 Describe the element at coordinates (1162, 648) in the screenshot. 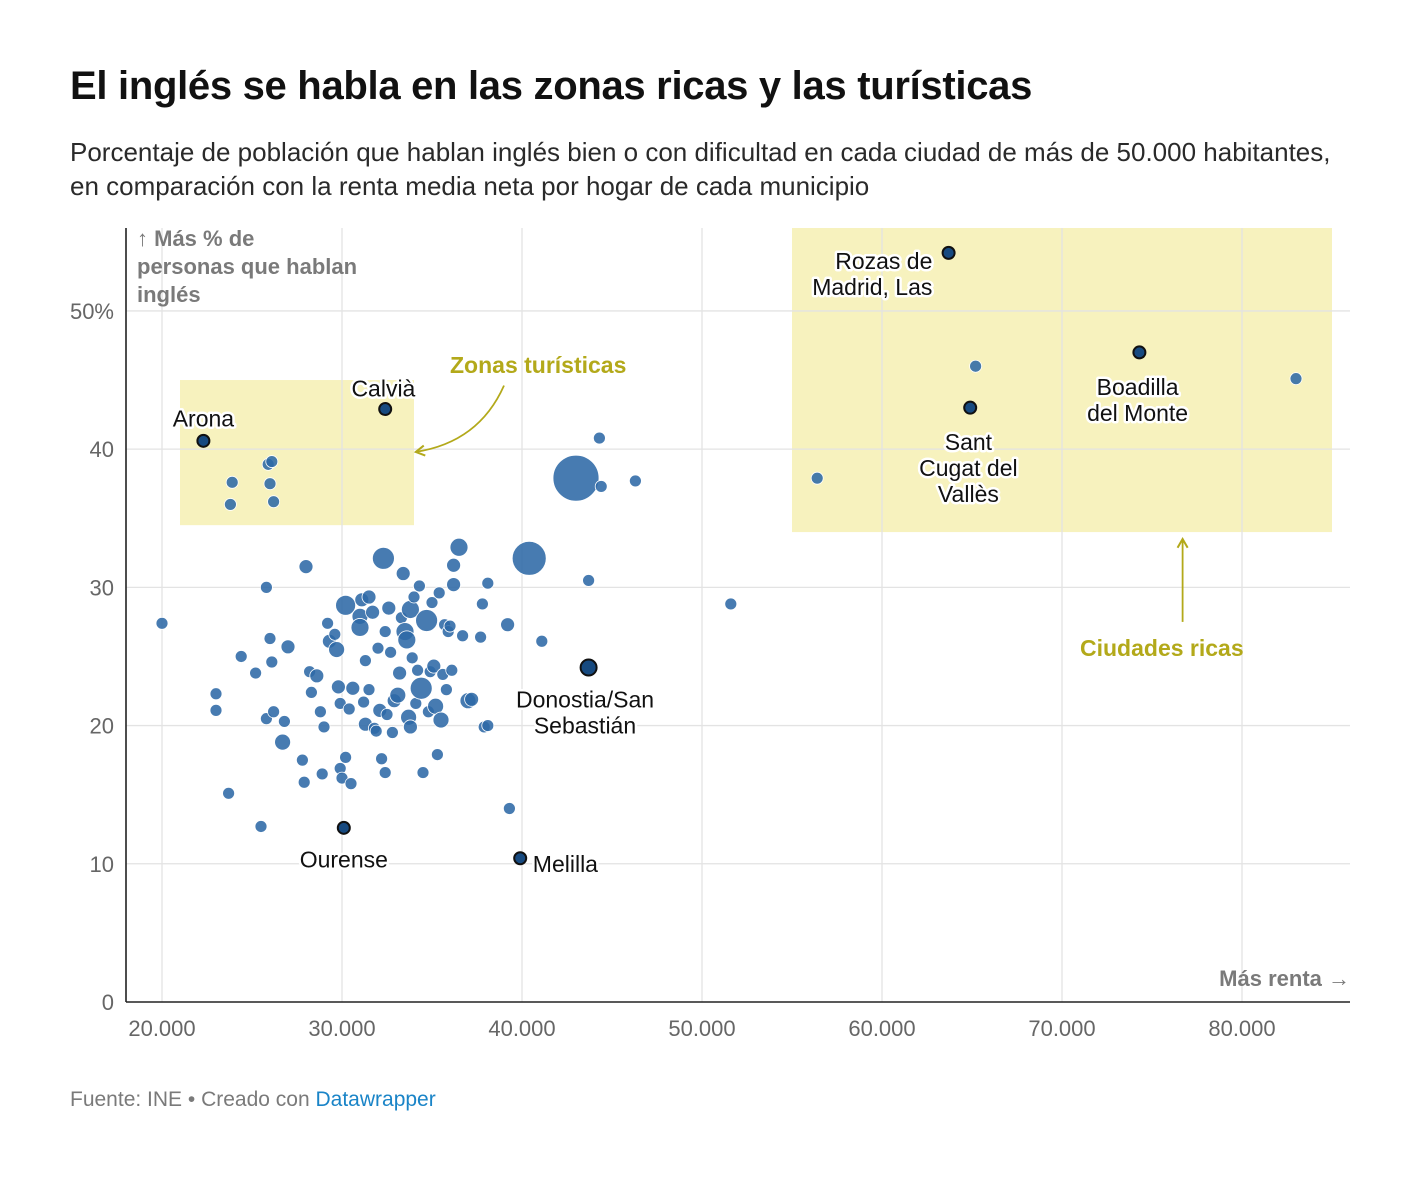

I see `zone-label-1: Ciudades ricas` at that location.